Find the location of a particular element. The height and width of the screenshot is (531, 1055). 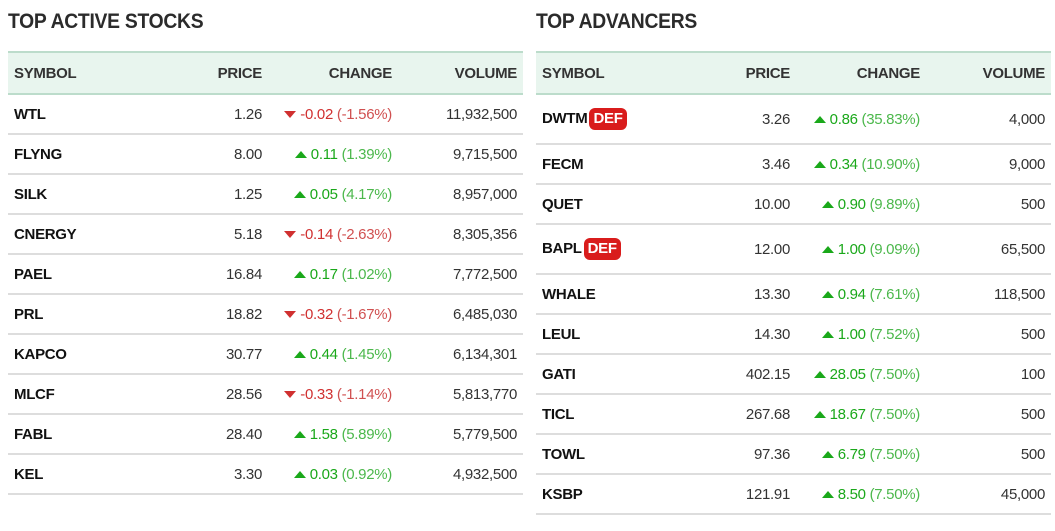

symbol-cell: FABL is located at coordinates (88, 434).